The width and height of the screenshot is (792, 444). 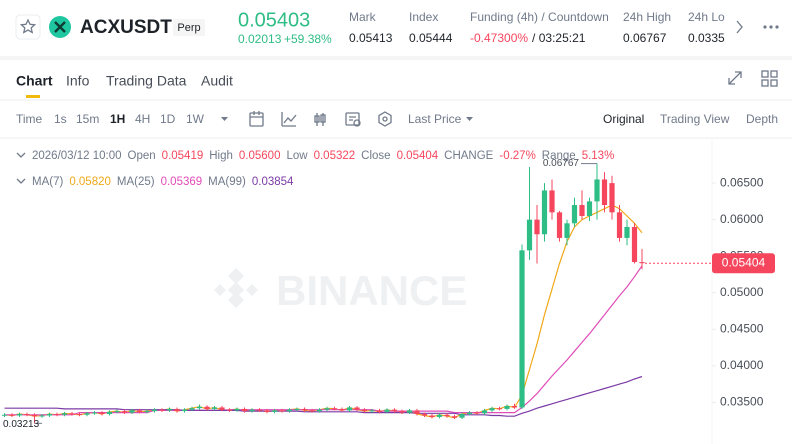 I want to click on interval: 15m, so click(x=87, y=119).